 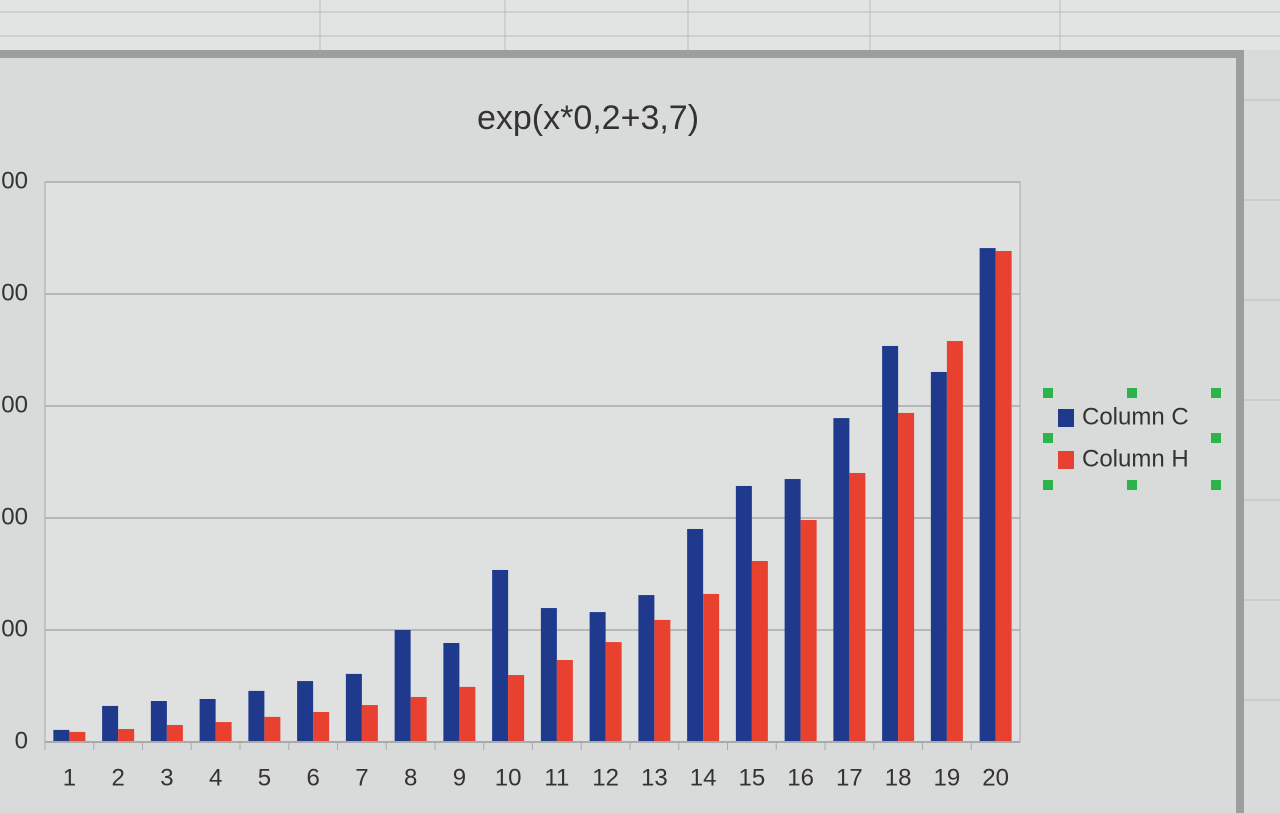 I want to click on x-tick-label: 18, so click(x=898, y=777).